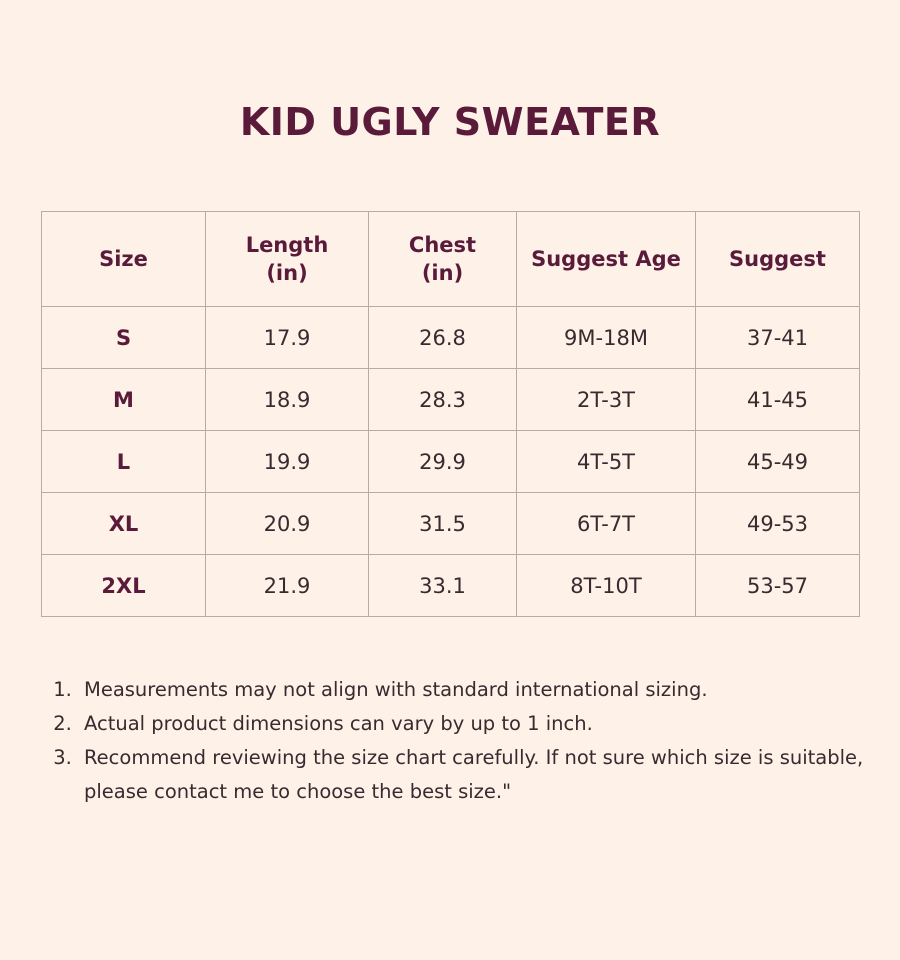 The width and height of the screenshot is (900, 960). What do you see at coordinates (442, 259) in the screenshot?
I see `header-chest: Chest (in)` at bounding box center [442, 259].